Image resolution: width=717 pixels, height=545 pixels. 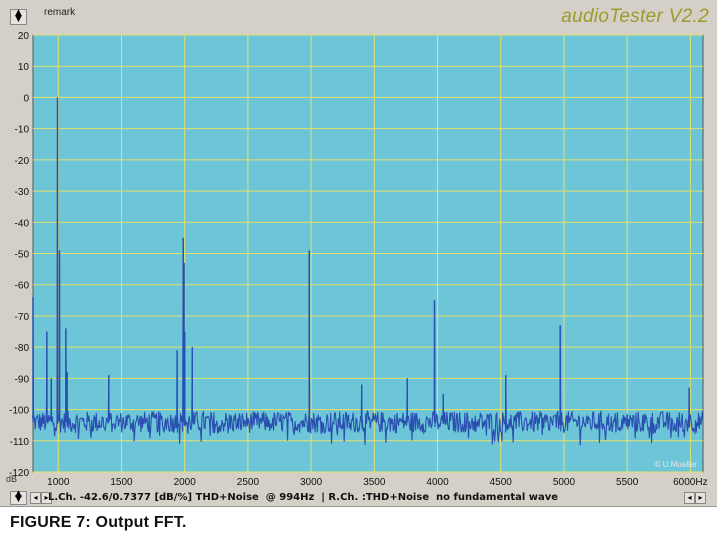 I want to click on watermark: © U.Mueller, so click(x=676, y=464).